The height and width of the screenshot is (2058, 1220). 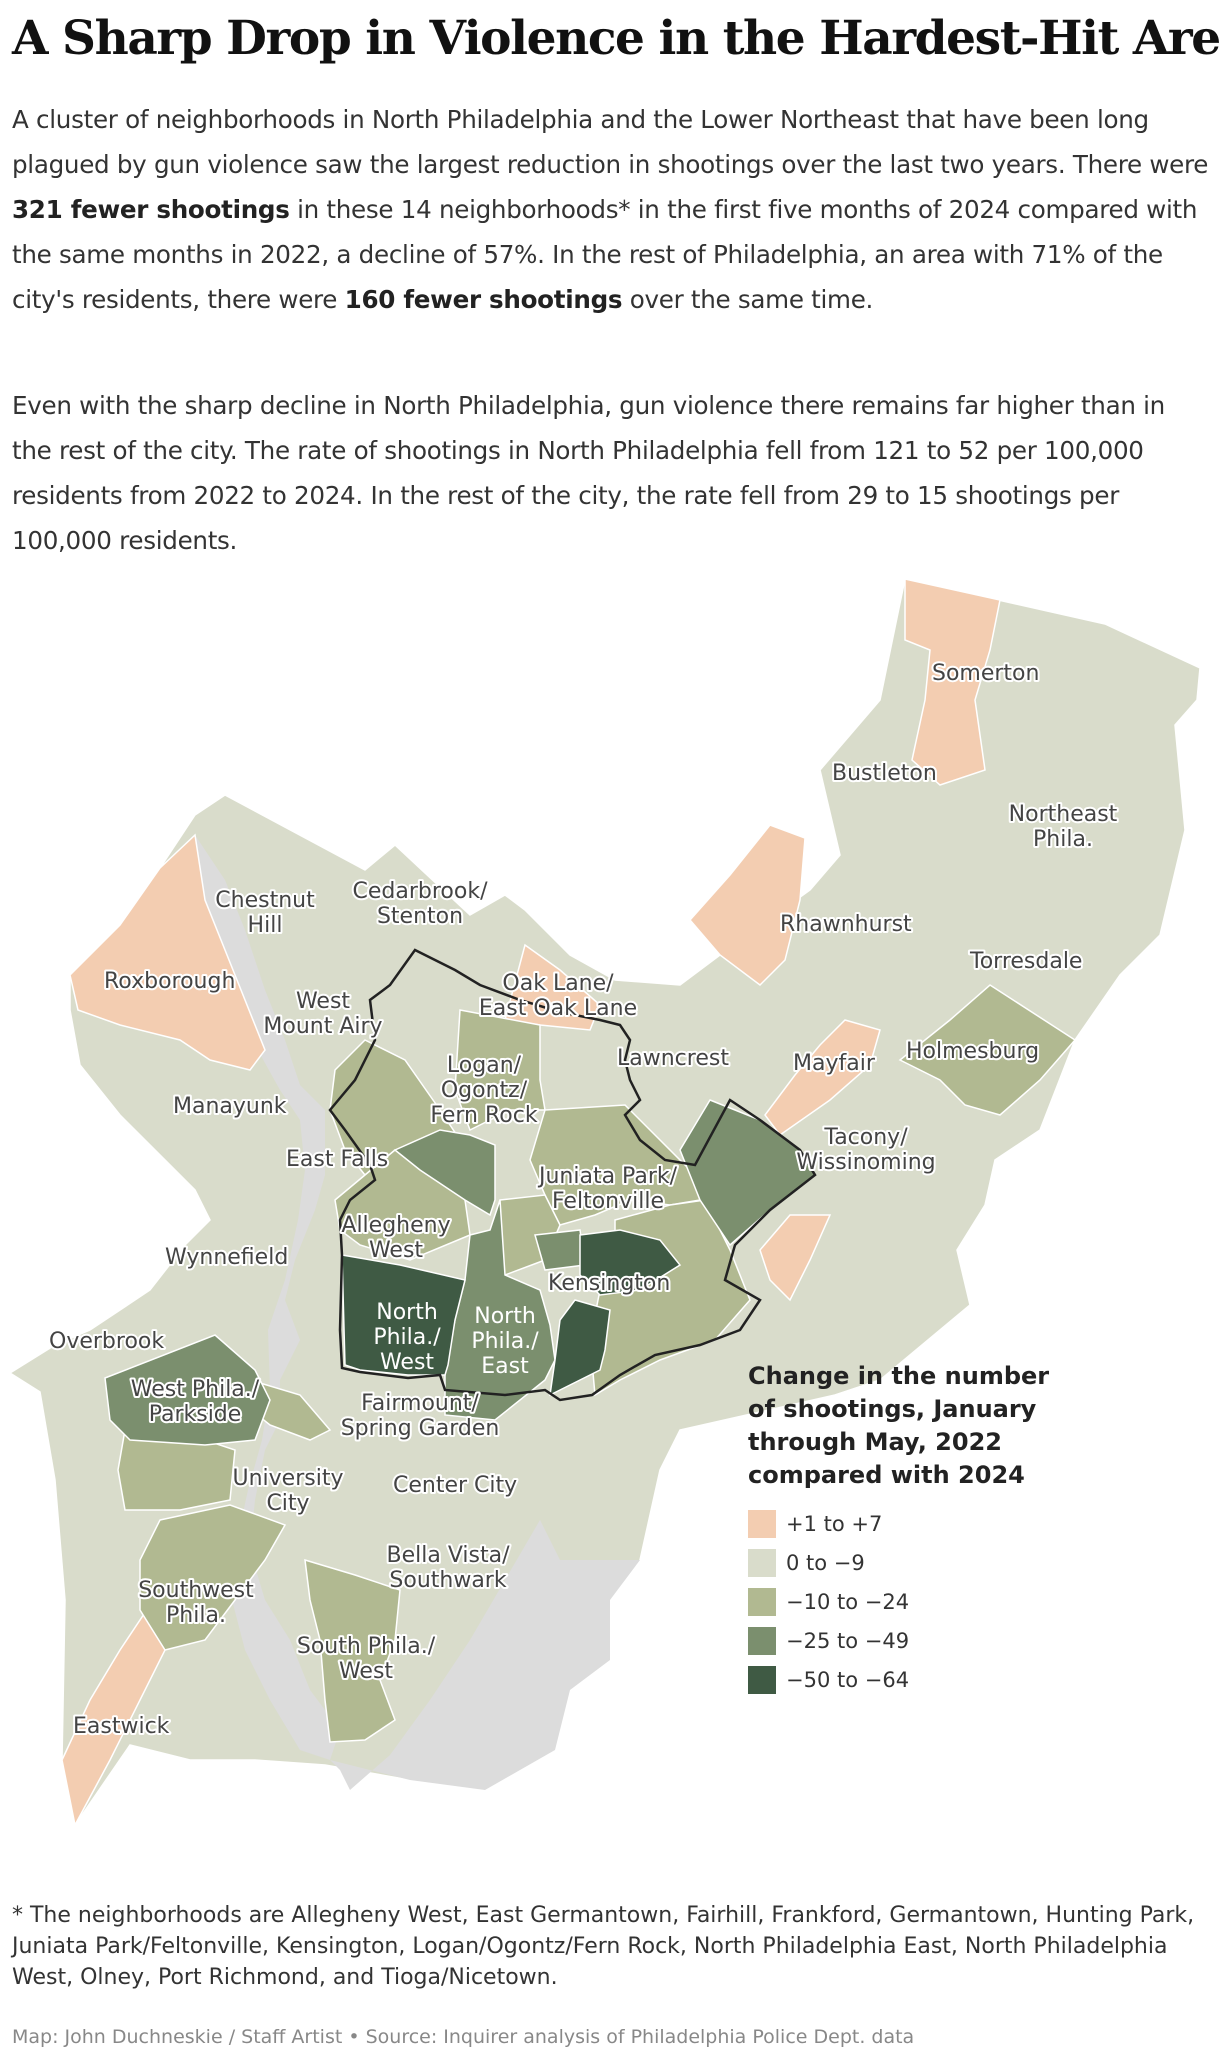 I want to click on legend-label: −50 to −64, so click(x=848, y=1679).